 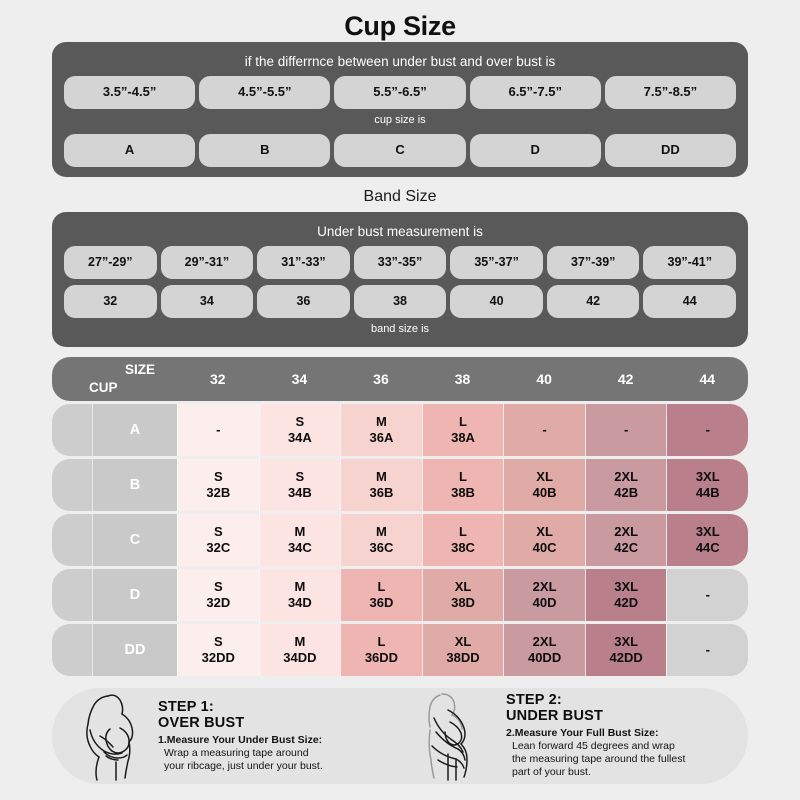 What do you see at coordinates (551, 772) in the screenshot?
I see `step-2-instruction-line-3: part of your bust.` at bounding box center [551, 772].